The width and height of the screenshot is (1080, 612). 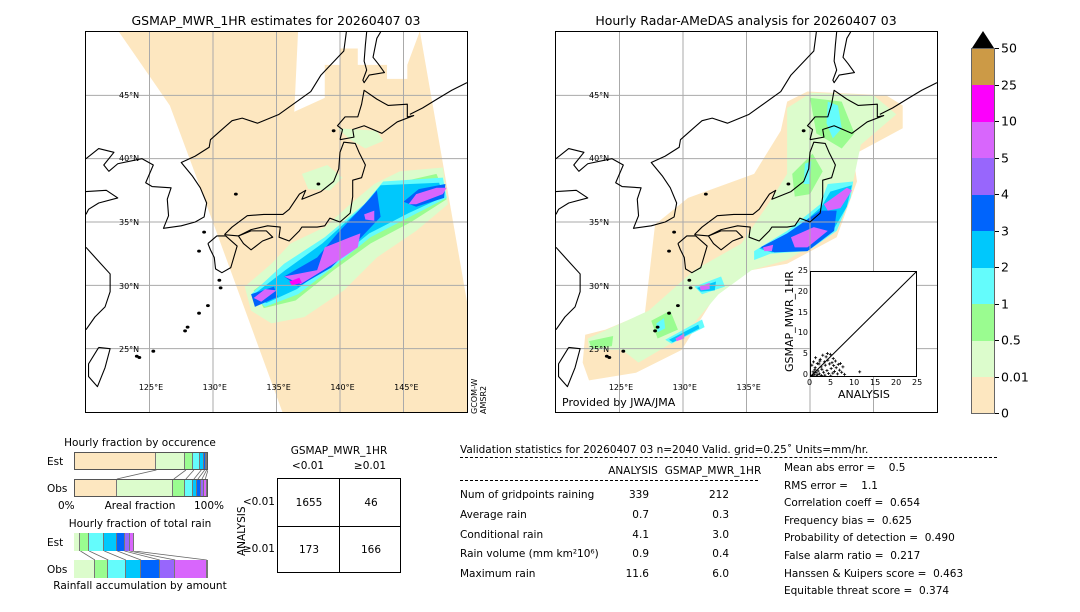 What do you see at coordinates (864, 394) in the screenshot?
I see `scatter-xlabel: ANALYSIS` at bounding box center [864, 394].